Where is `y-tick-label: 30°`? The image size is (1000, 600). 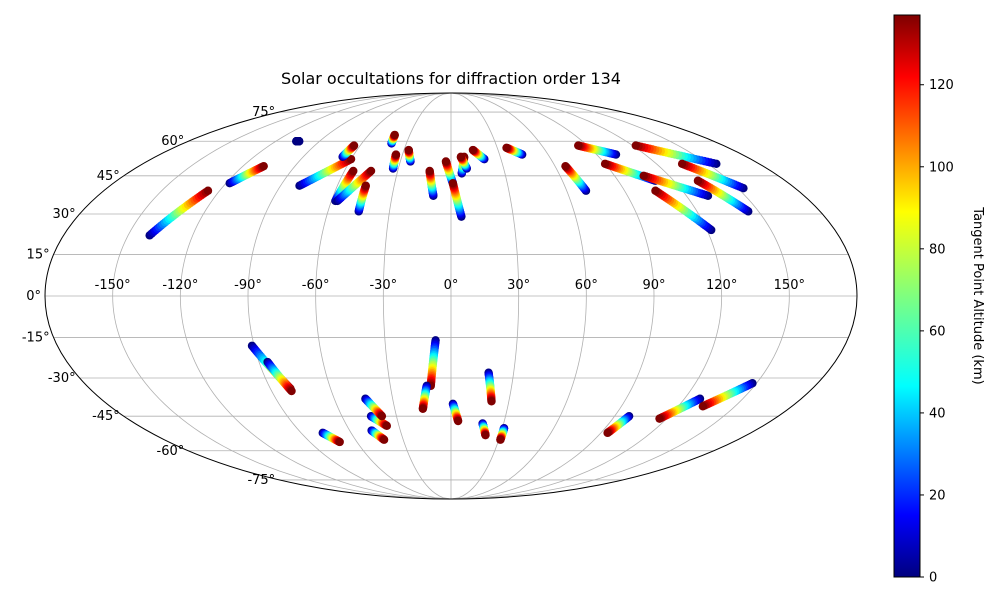 y-tick-label: 30° is located at coordinates (64, 214).